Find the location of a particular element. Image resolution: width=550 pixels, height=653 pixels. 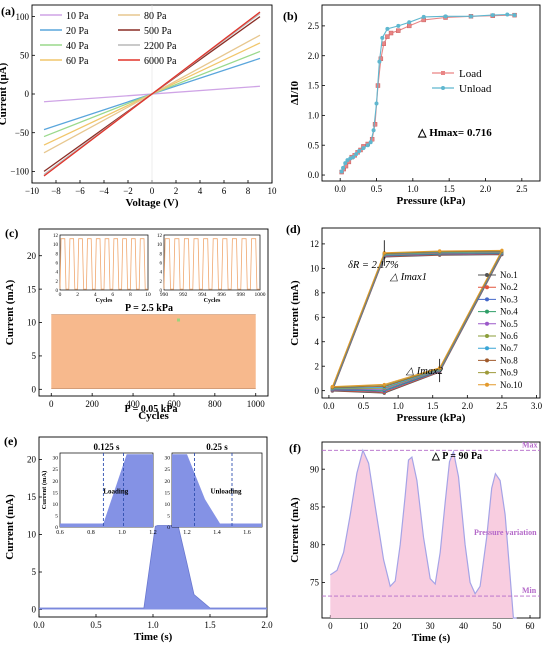

x-tick-label: 2 is located at coordinates (176, 191).